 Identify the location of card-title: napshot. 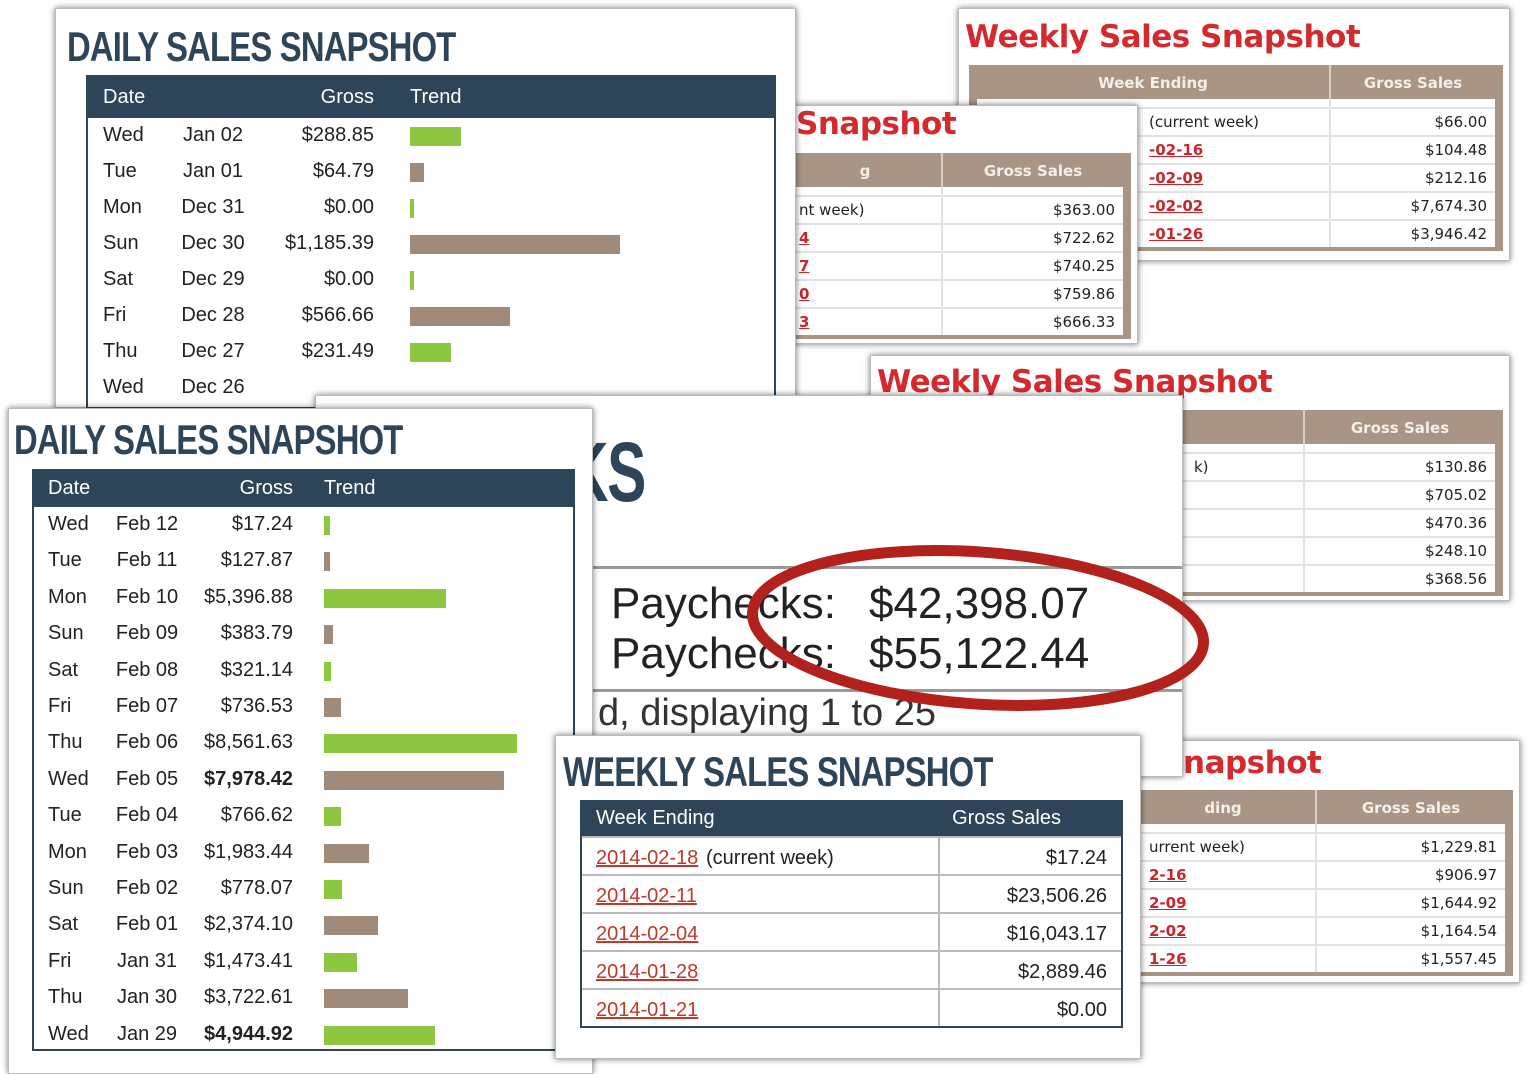
(1252, 763).